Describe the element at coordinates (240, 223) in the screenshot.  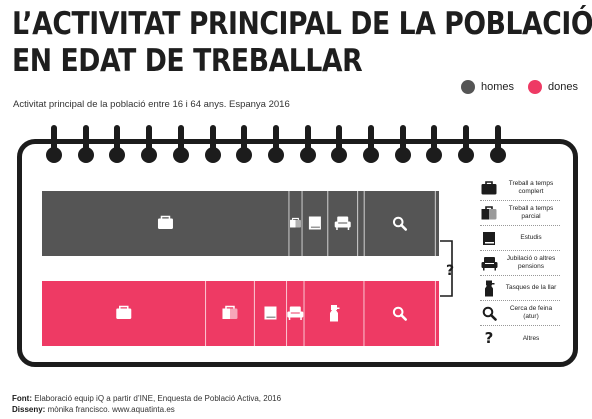
I see `bar-row-homes` at that location.